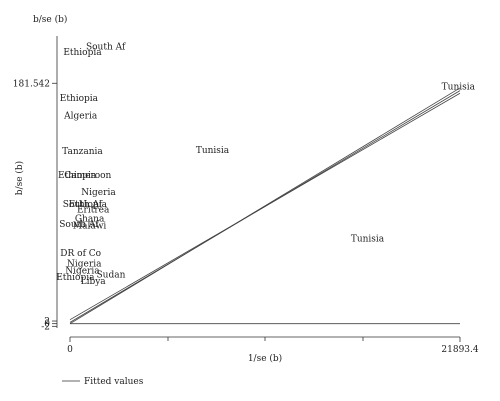  What do you see at coordinates (80, 116) in the screenshot?
I see `point-label: Algeria` at bounding box center [80, 116].